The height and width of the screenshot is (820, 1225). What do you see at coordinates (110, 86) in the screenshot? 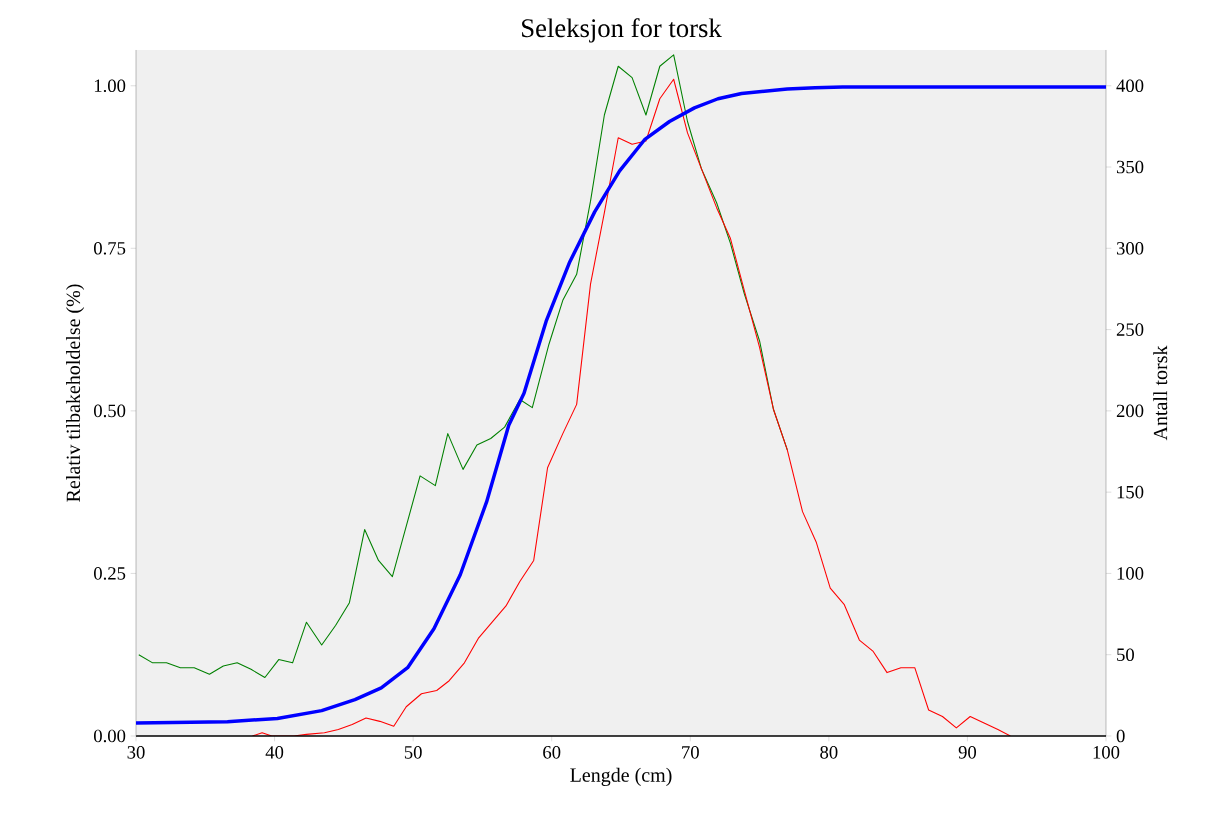
I see `y-tick-label: 1.00` at bounding box center [110, 86].